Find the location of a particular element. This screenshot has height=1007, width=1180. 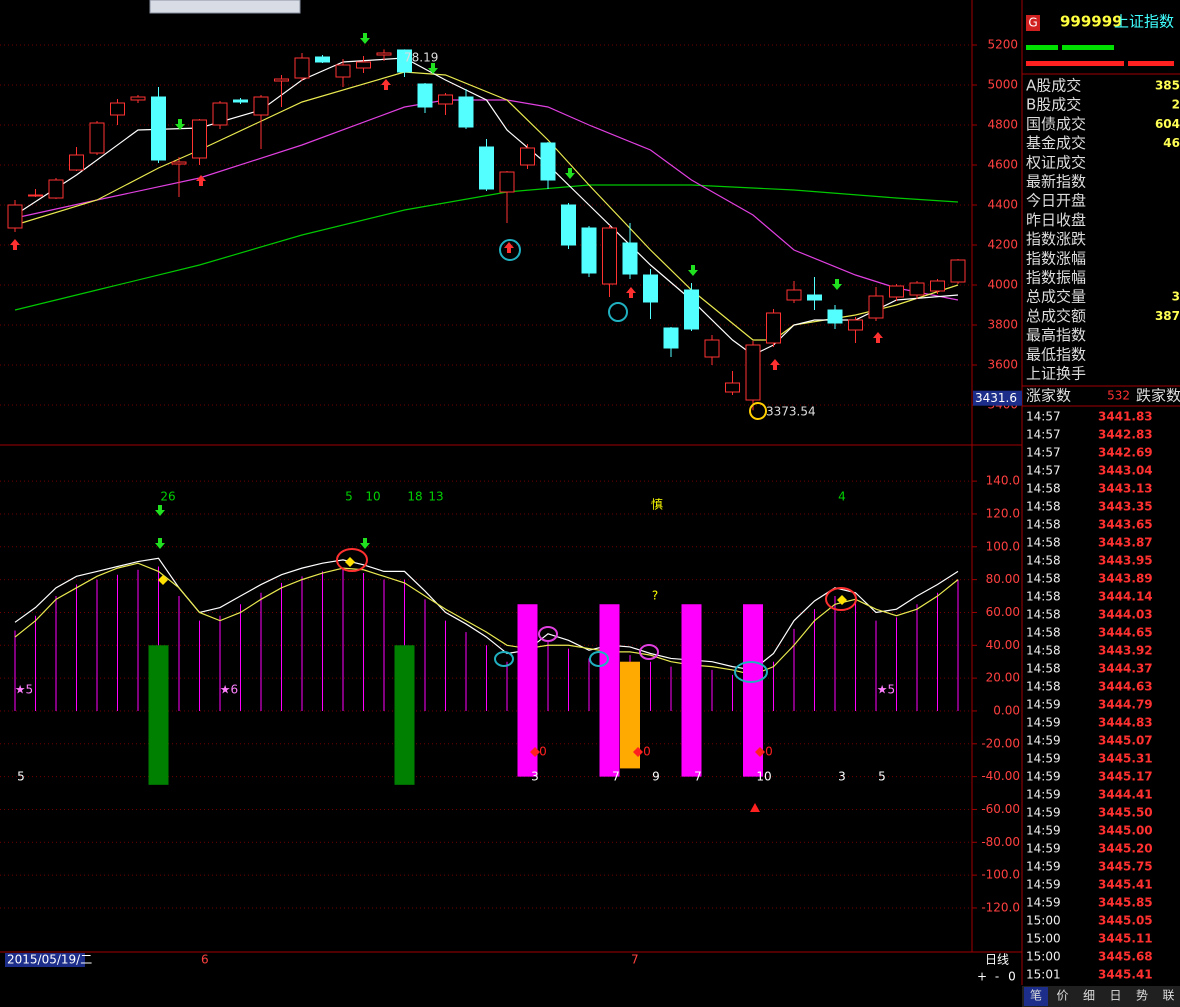

indicator-annotation: 0 is located at coordinates (647, 752).